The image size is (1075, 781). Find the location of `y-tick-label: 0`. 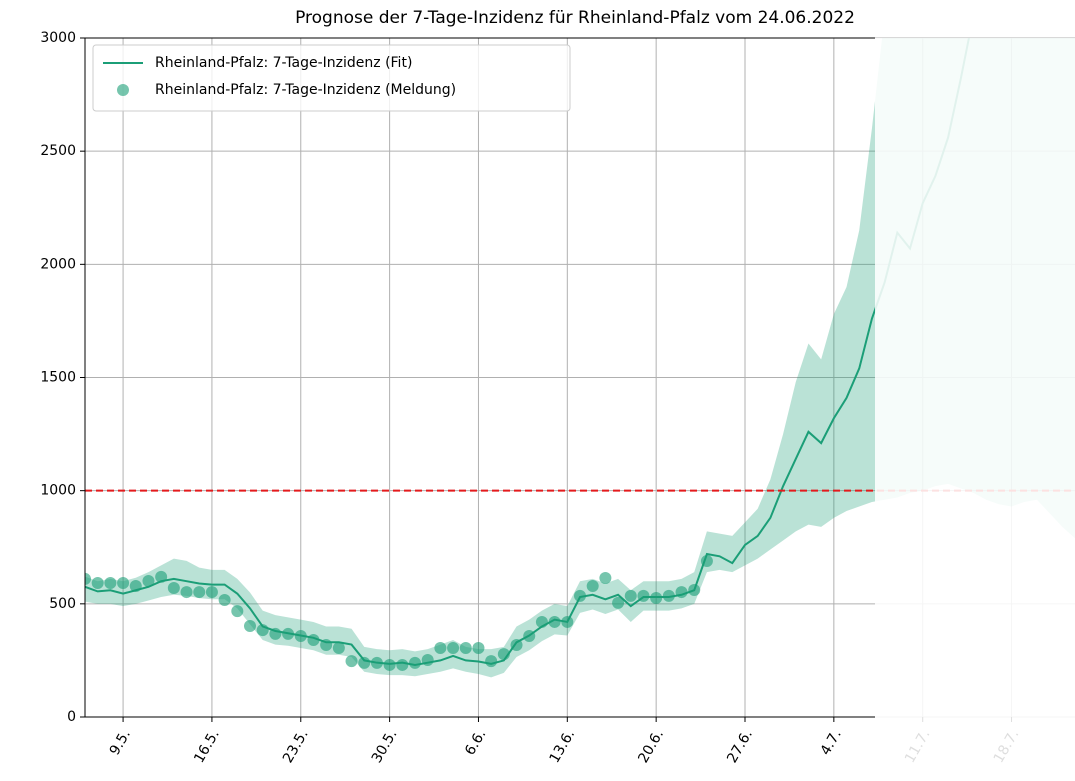

y-tick-label: 0 is located at coordinates (71, 717).